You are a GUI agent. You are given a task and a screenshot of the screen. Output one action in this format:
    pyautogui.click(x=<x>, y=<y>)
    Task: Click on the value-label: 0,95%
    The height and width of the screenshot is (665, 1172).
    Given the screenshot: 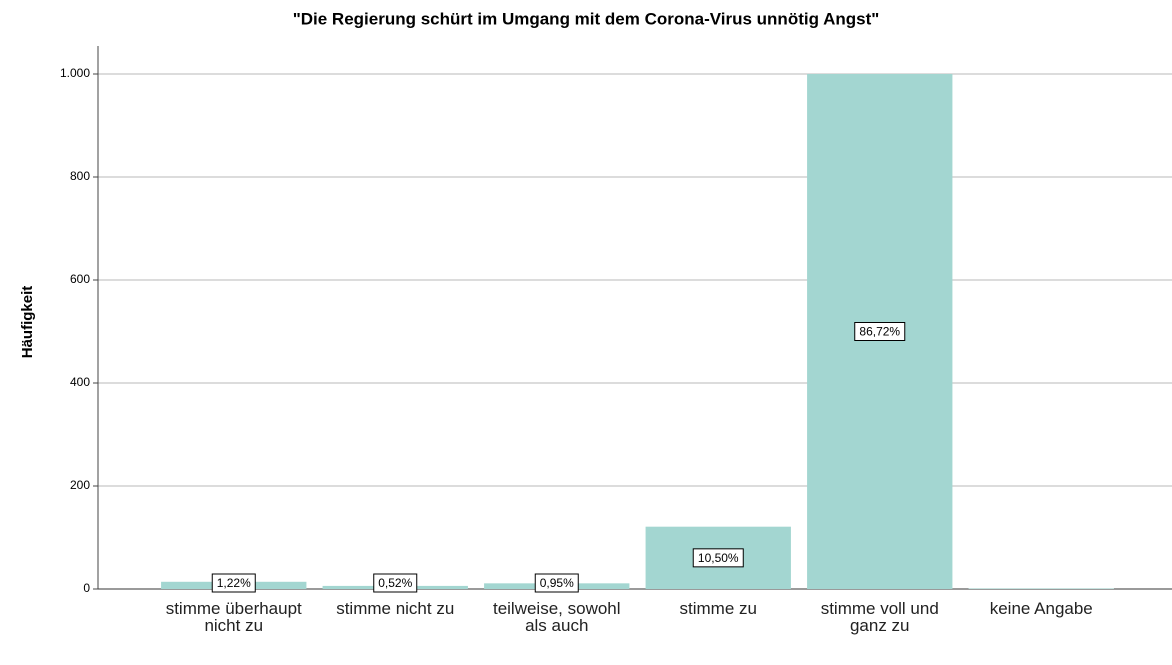 What is the action you would take?
    pyautogui.click(x=557, y=583)
    